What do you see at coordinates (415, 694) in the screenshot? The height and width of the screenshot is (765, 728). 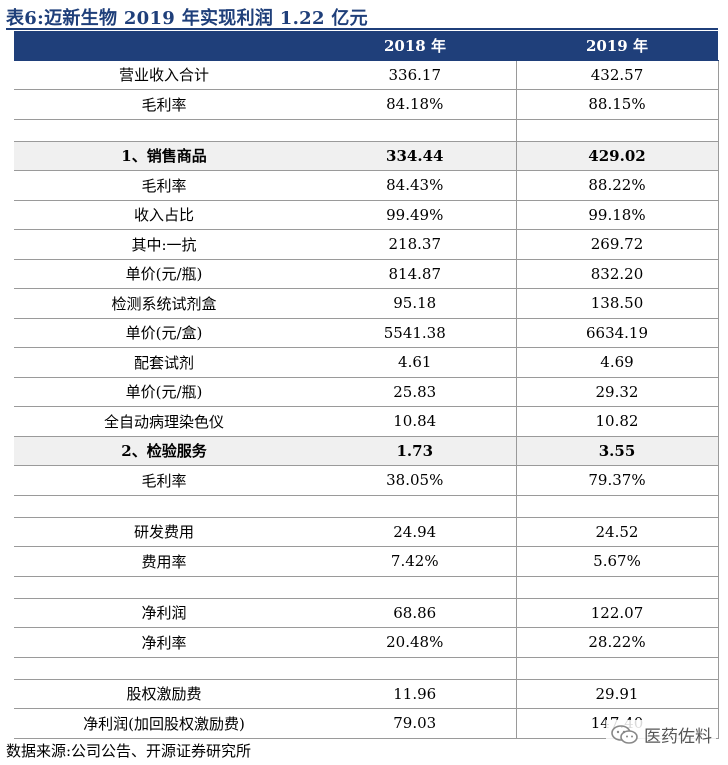 I see `value-2018: 11.96` at bounding box center [415, 694].